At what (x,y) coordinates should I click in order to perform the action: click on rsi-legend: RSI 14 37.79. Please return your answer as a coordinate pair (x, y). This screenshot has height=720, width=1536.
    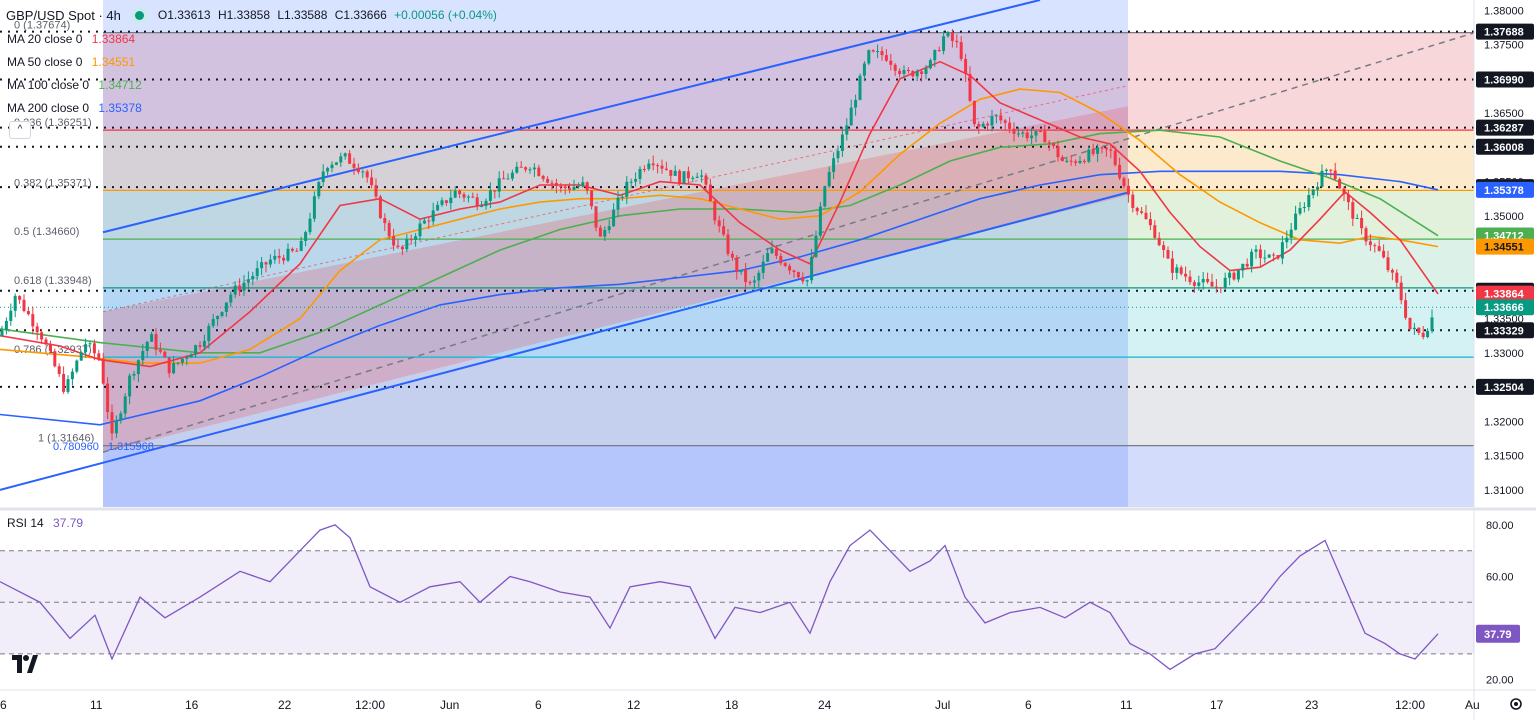
    Looking at the image, I should click on (45, 523).